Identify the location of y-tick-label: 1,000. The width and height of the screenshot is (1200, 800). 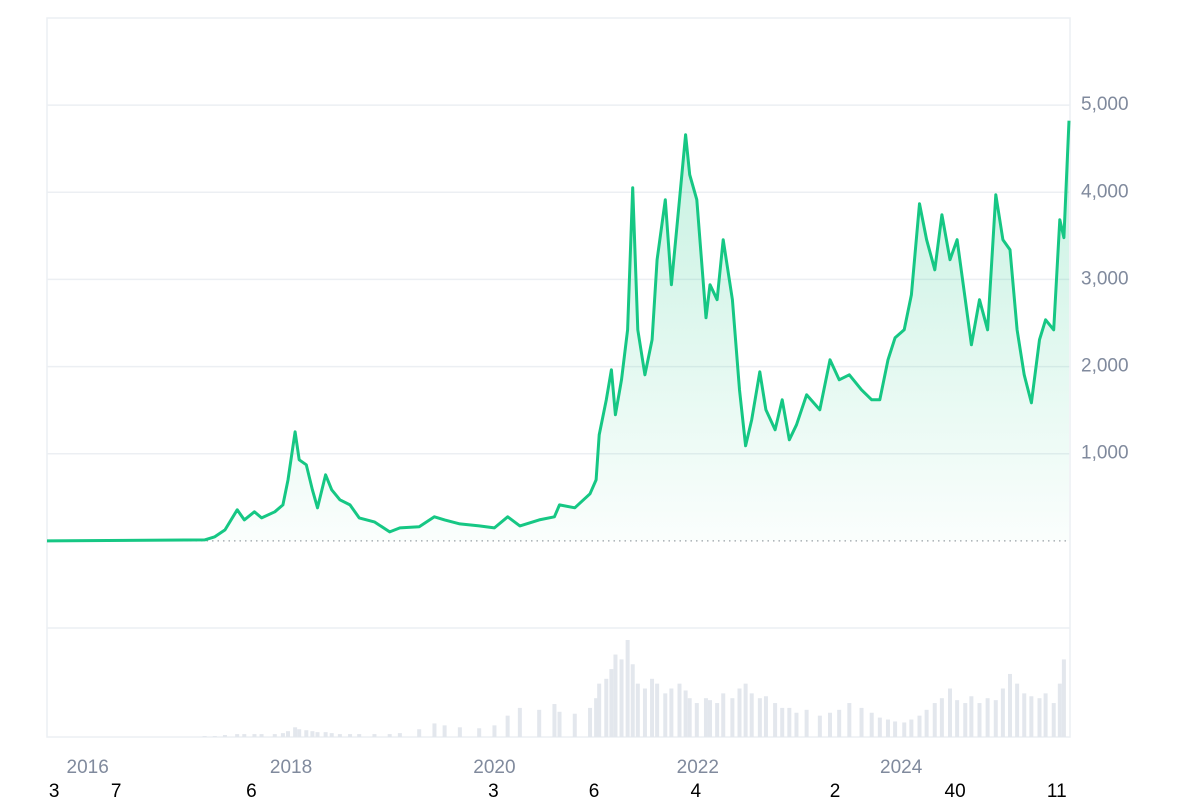
(1105, 453).